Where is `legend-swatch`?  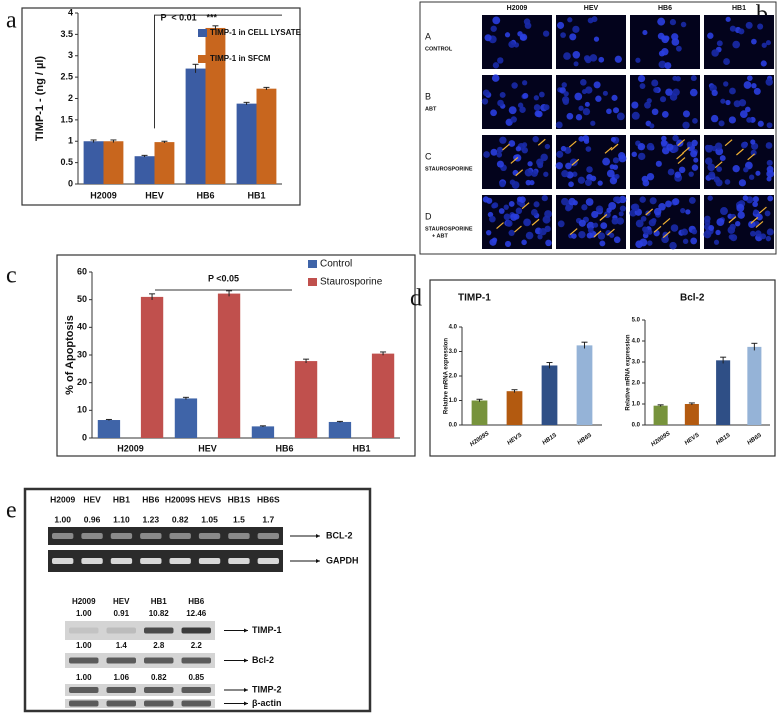 legend-swatch is located at coordinates (312, 282).